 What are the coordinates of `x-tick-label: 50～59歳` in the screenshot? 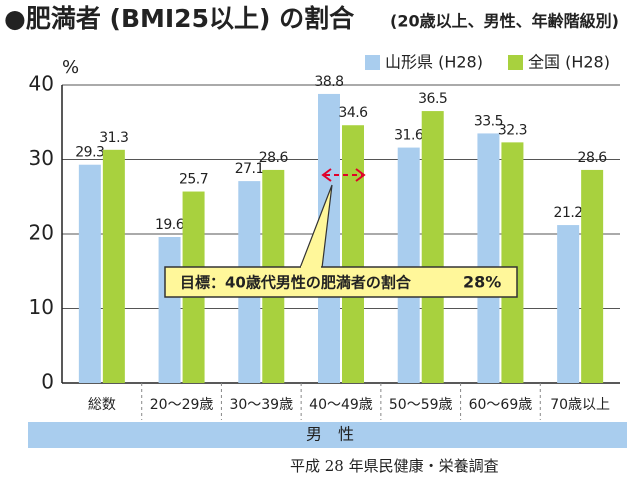 It's located at (421, 405).